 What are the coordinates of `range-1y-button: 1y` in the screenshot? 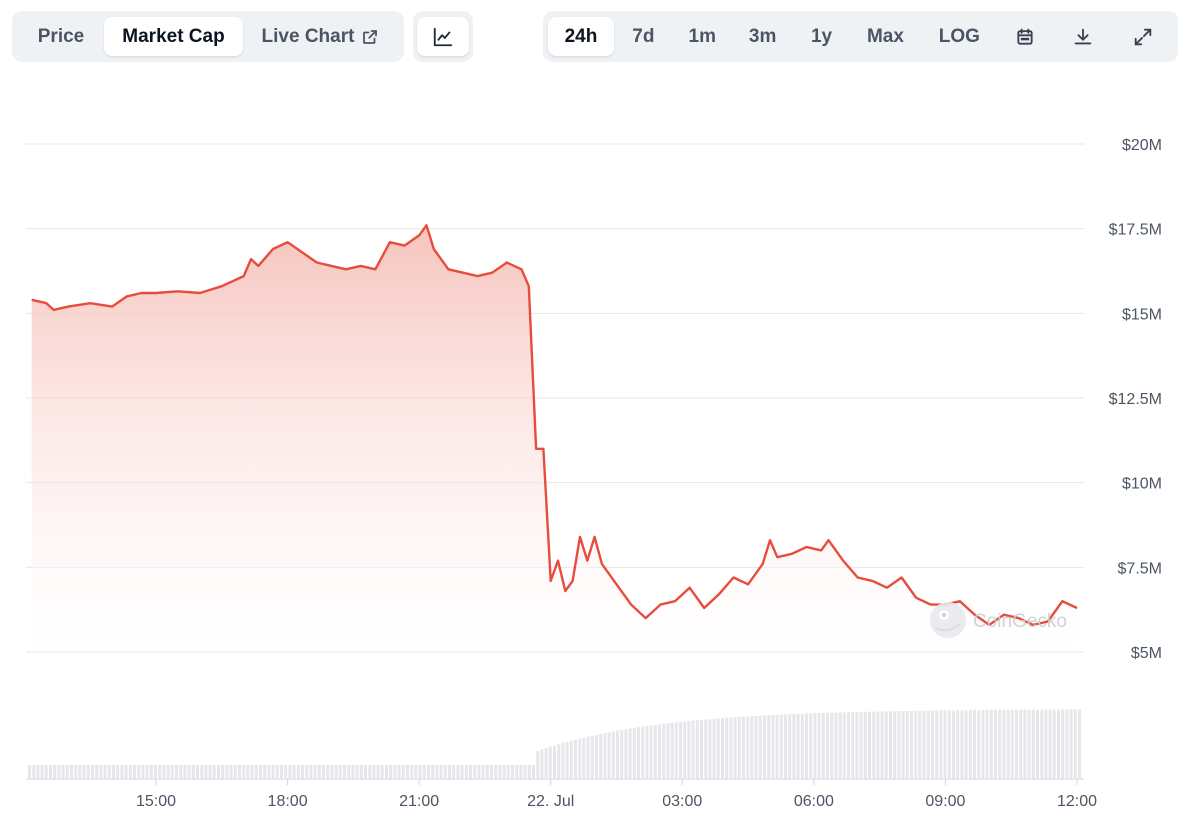 It's located at (822, 36).